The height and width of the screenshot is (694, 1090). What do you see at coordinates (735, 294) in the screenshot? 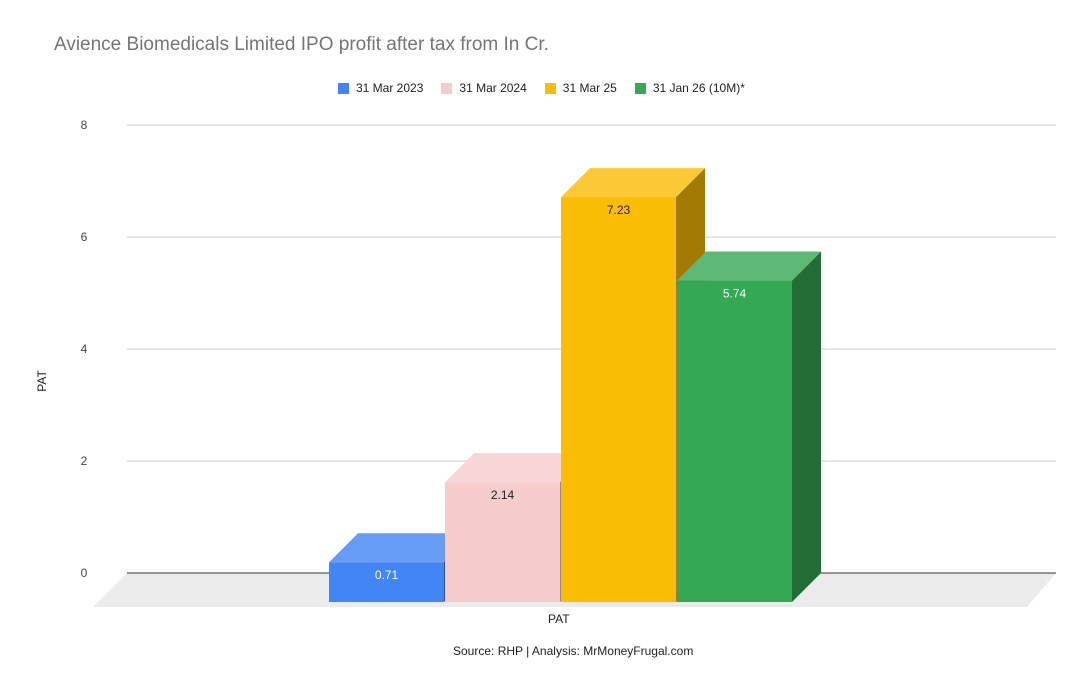
I see `data-label: 5.74` at bounding box center [735, 294].